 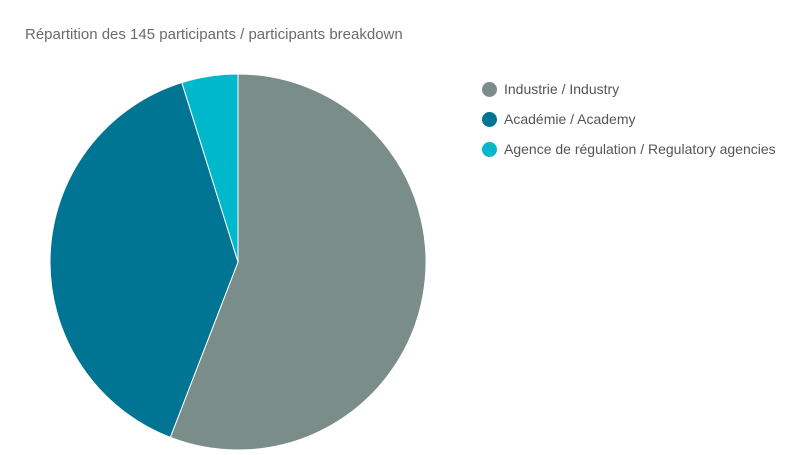 I want to click on legend-label: Académie / Academy, so click(x=570, y=119).